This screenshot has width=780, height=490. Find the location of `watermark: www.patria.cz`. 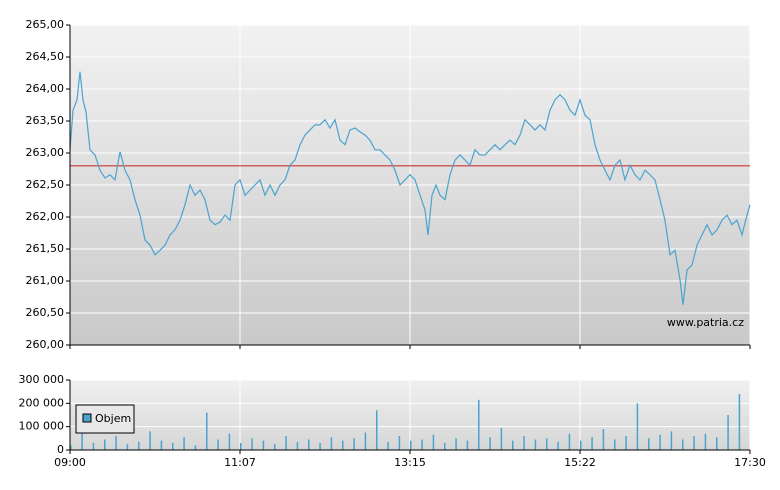

watermark: www.patria.cz is located at coordinates (705, 322).